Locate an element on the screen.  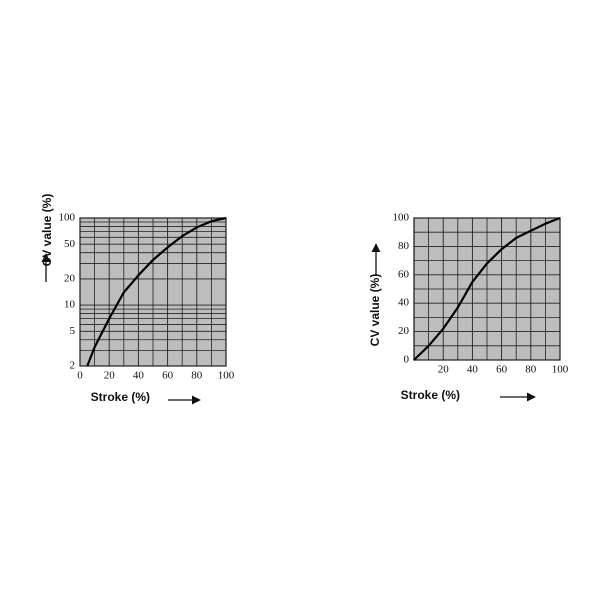
y-tick-label: 60 is located at coordinates (404, 274).